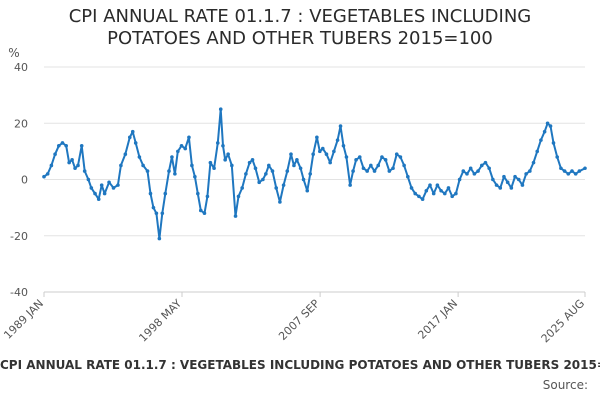 This screenshot has height=400, width=600. I want to click on y-tick-label: 0, so click(24, 180).